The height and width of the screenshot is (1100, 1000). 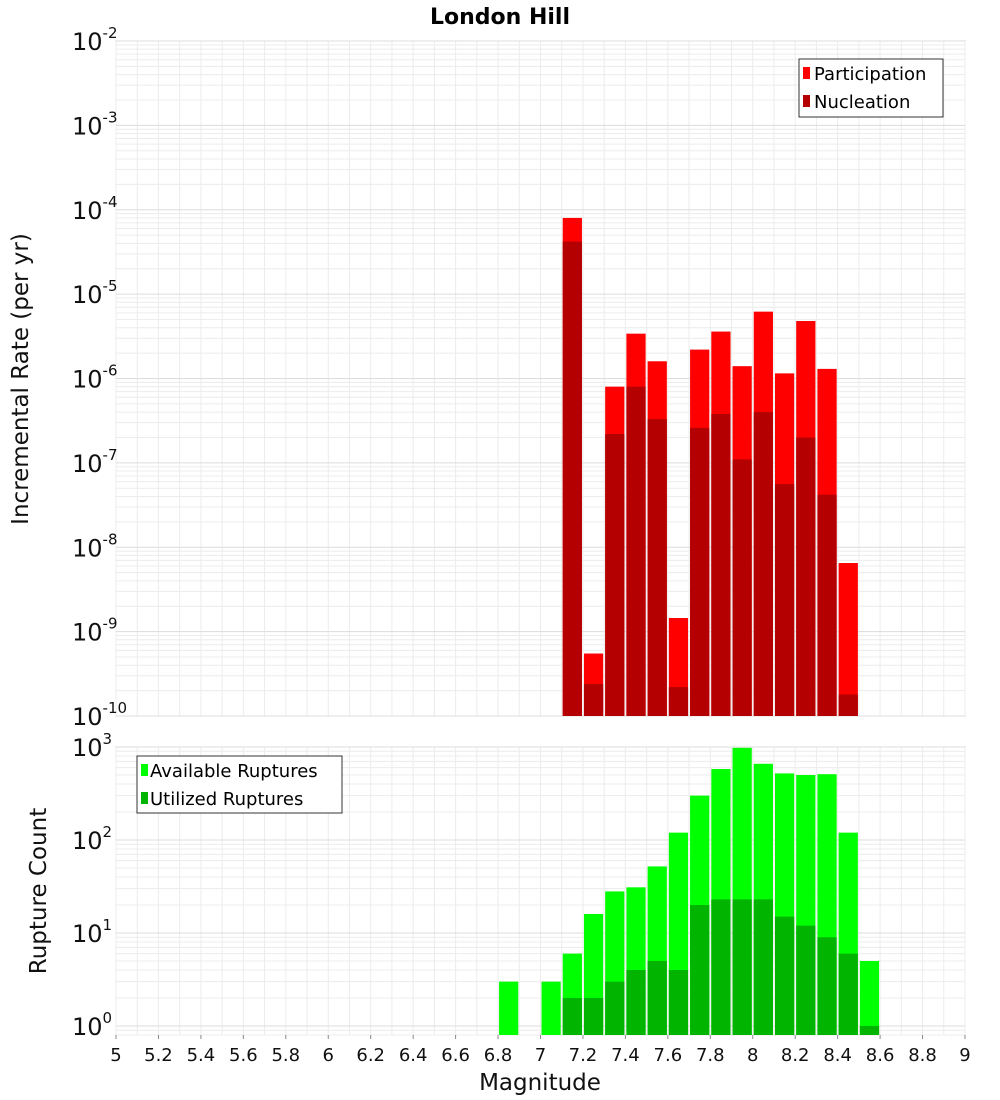 What do you see at coordinates (328, 1055) in the screenshot?
I see `x-tick-label: 6` at bounding box center [328, 1055].